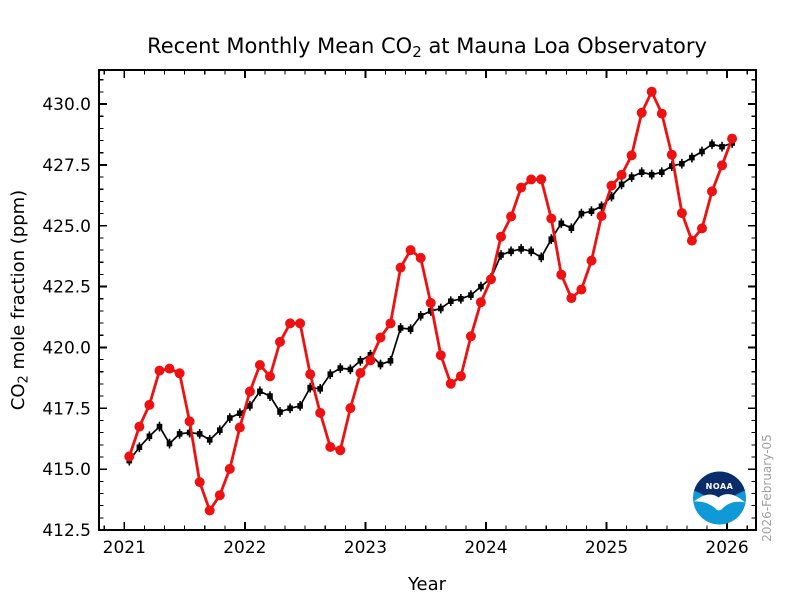 The image size is (800, 600). Describe the element at coordinates (66, 348) in the screenshot. I see `y-tick-label: 420.0` at that location.